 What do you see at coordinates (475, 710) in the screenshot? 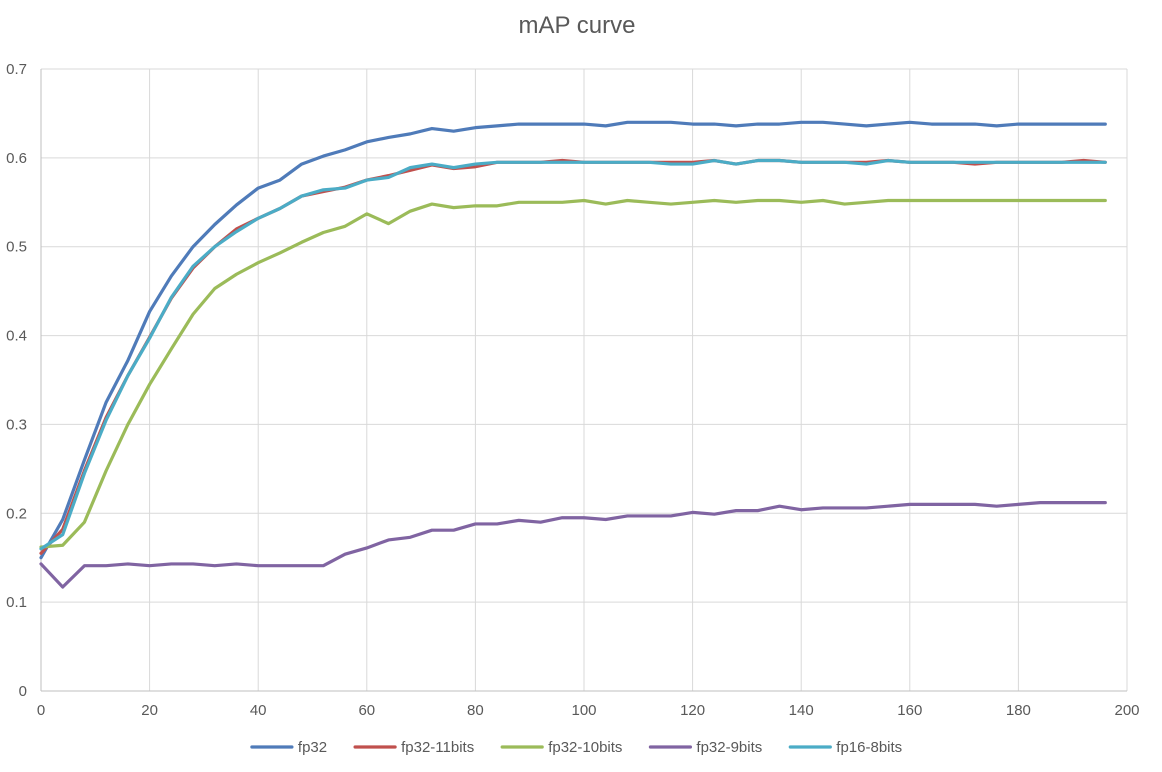
I see `x-tick-label: 80` at bounding box center [475, 710].